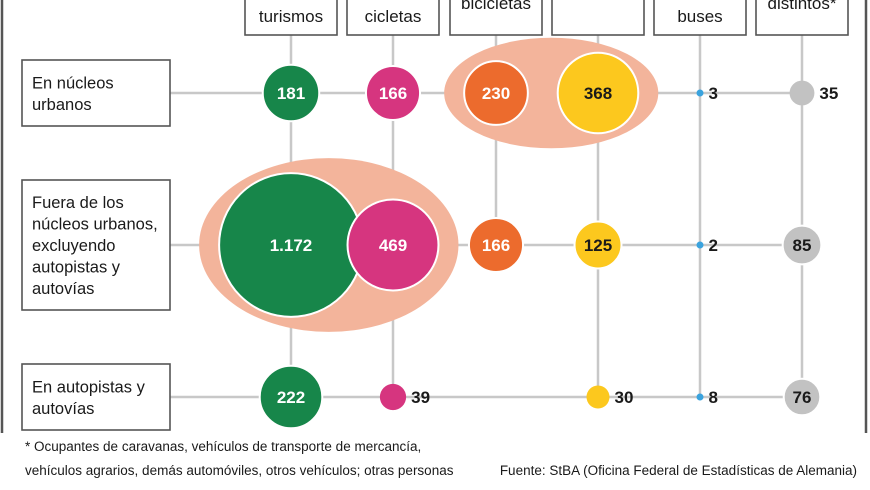 The height and width of the screenshot is (490, 870). I want to click on bubble-urbanos-cicletas, so click(393, 93).